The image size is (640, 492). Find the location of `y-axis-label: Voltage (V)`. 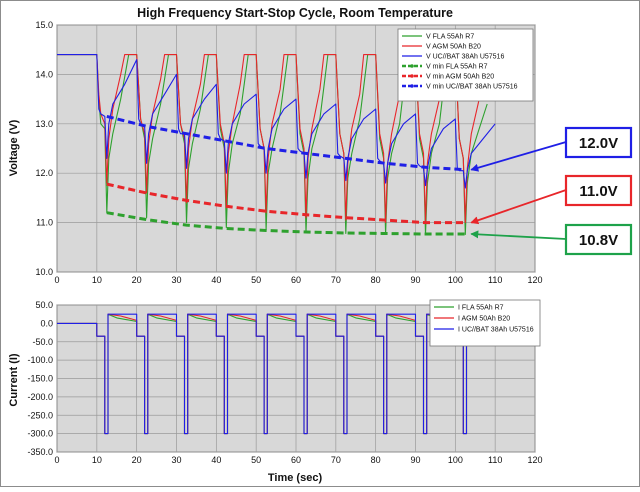

y-axis-label: Voltage (V) is located at coordinates (14, 147).